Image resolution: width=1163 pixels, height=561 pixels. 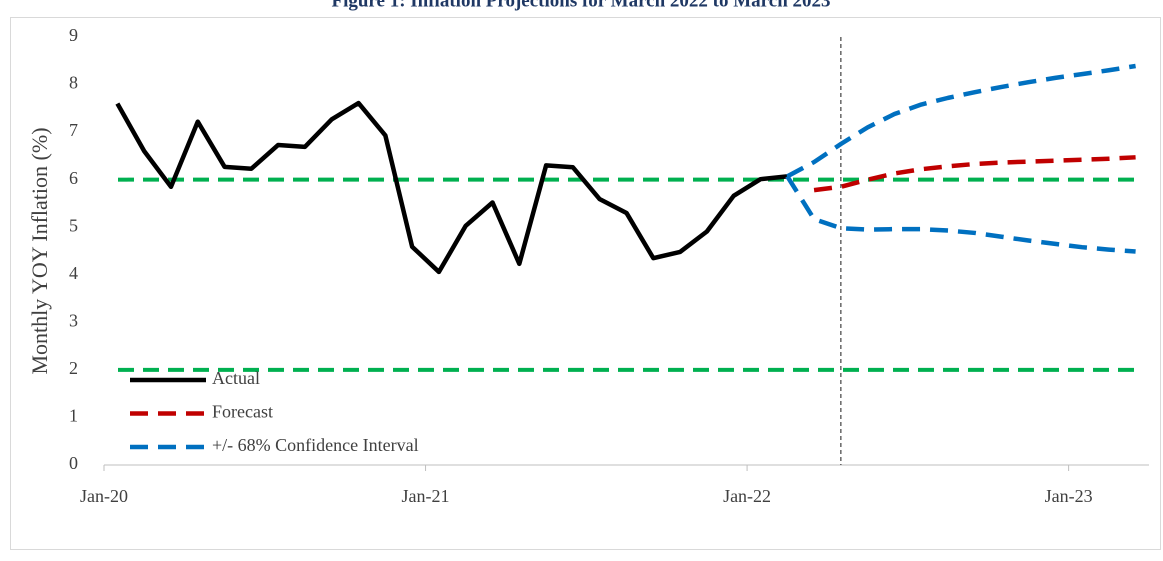 What do you see at coordinates (747, 496) in the screenshot?
I see `x-tick-label: Jan-22` at bounding box center [747, 496].